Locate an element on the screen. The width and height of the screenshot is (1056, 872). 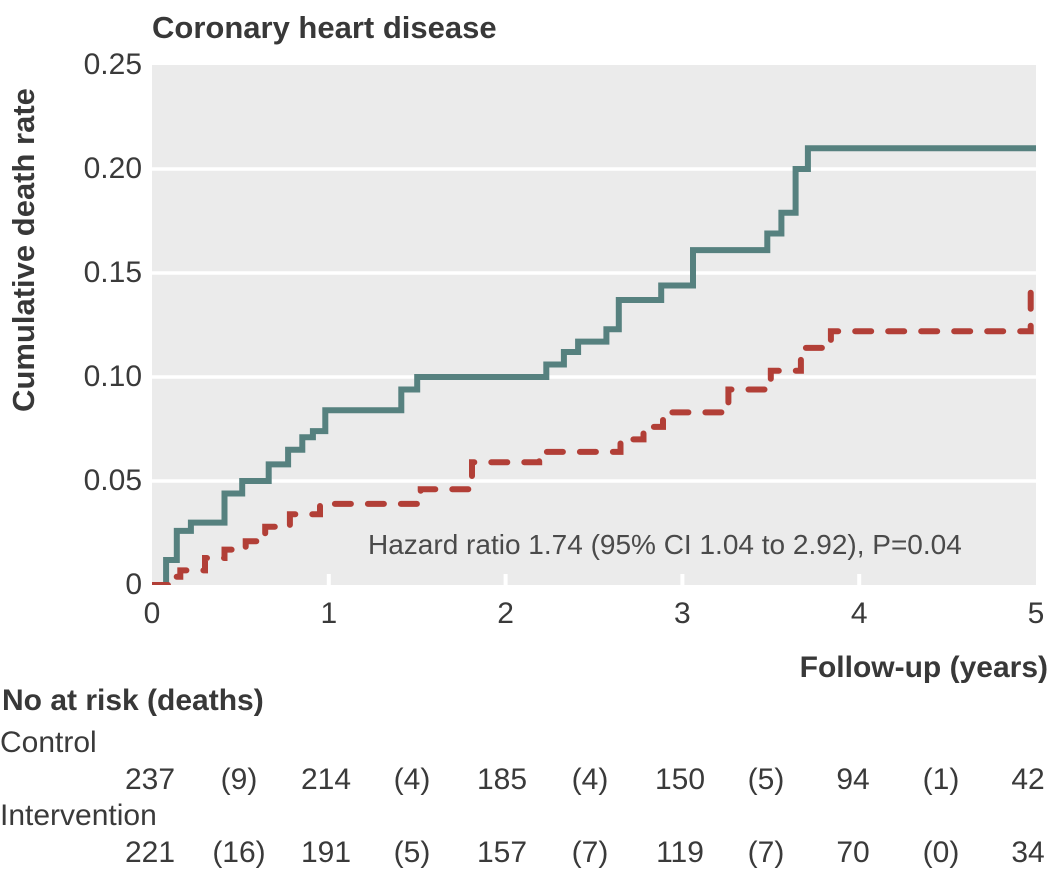
risk-row-label-control: Control is located at coordinates (48, 742).